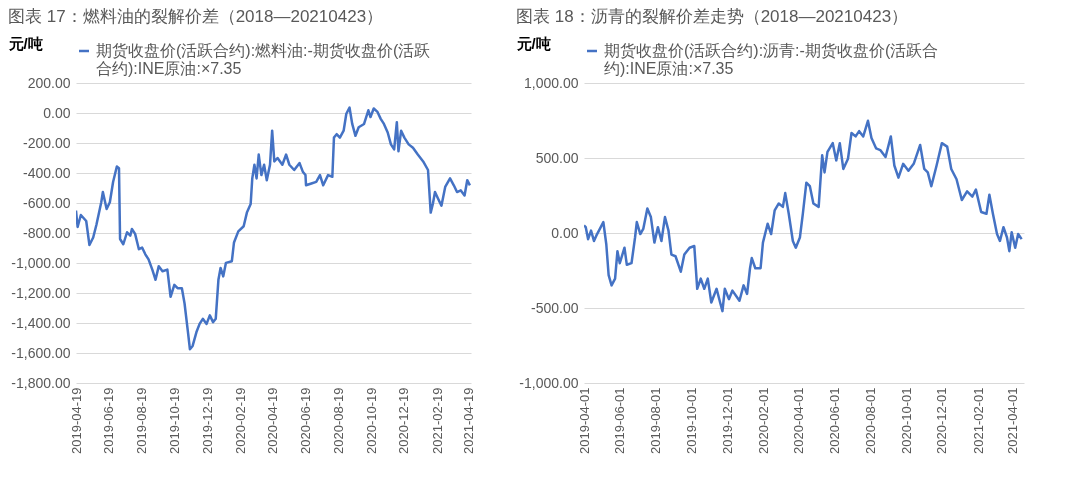 This screenshot has width=1080, height=484. Describe the element at coordinates (47, 232) in the screenshot. I see `y-tick-label: -800.00` at that location.